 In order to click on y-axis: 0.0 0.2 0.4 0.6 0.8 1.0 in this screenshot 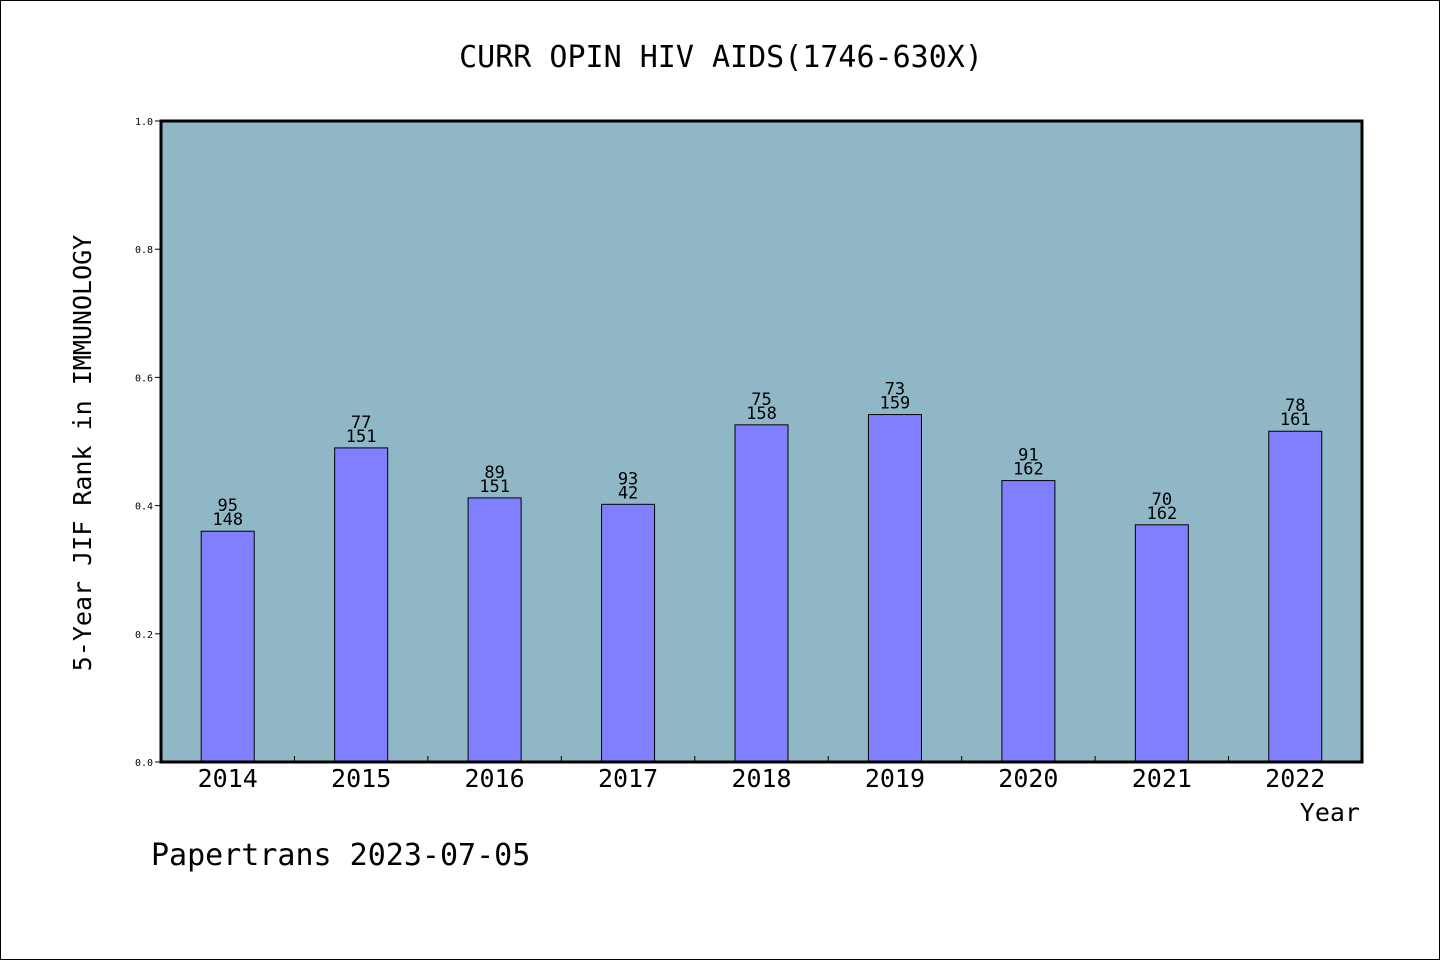, I will do `click(148, 443)`.